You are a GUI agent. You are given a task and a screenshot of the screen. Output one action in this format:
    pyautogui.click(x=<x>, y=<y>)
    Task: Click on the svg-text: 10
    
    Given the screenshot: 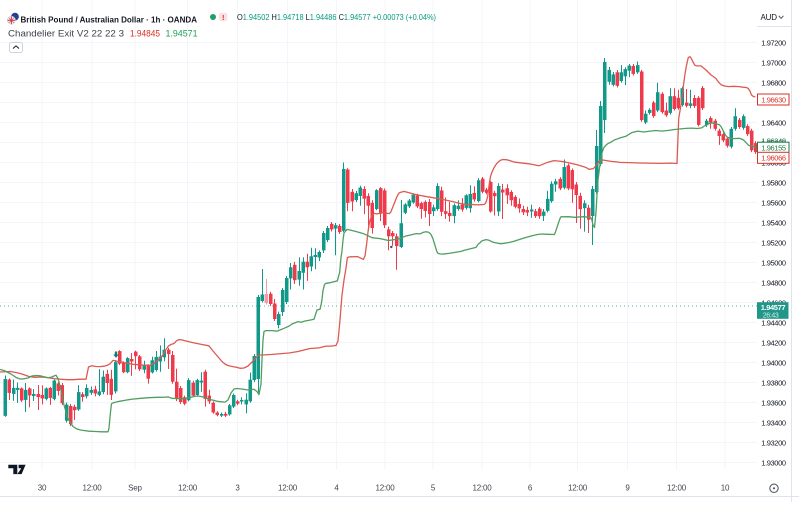 What is the action you would take?
    pyautogui.click(x=725, y=488)
    